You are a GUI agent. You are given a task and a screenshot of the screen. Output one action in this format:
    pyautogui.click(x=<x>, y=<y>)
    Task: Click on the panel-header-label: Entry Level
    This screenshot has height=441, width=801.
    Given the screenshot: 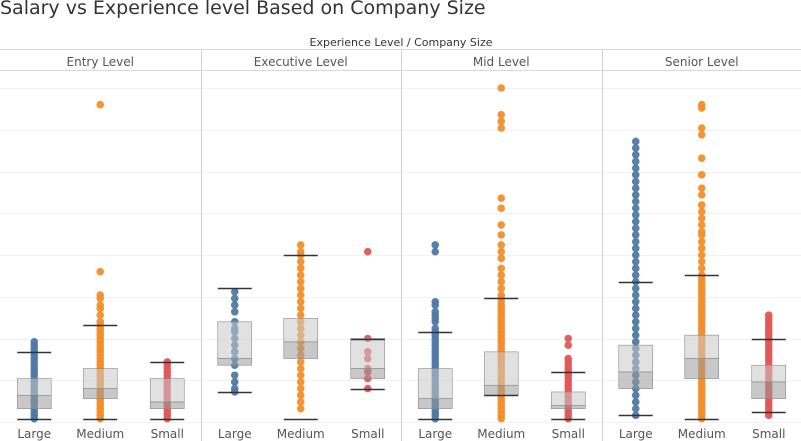 What is the action you would take?
    pyautogui.click(x=100, y=62)
    